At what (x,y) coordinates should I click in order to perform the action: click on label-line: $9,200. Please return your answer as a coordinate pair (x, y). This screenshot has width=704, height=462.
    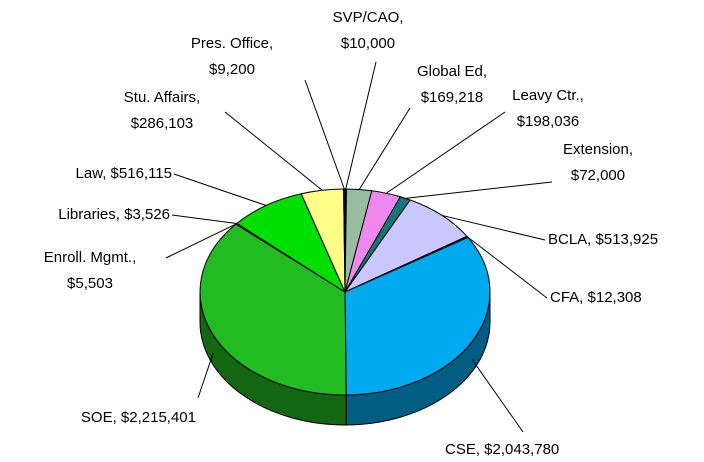
    Looking at the image, I should click on (232, 69).